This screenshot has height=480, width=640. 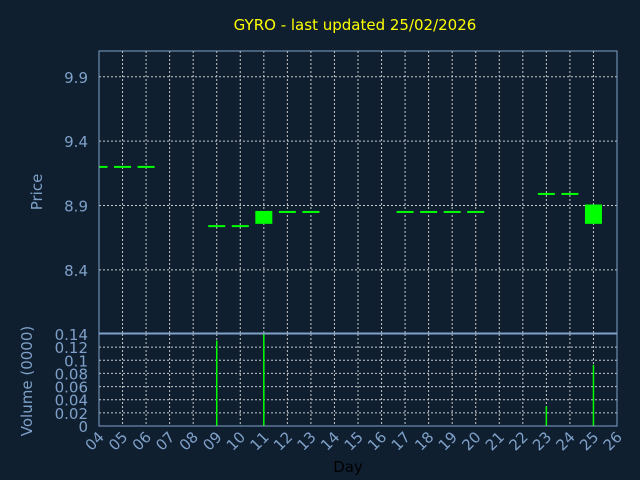 I want to click on x-tick-label: 12, so click(x=283, y=441).